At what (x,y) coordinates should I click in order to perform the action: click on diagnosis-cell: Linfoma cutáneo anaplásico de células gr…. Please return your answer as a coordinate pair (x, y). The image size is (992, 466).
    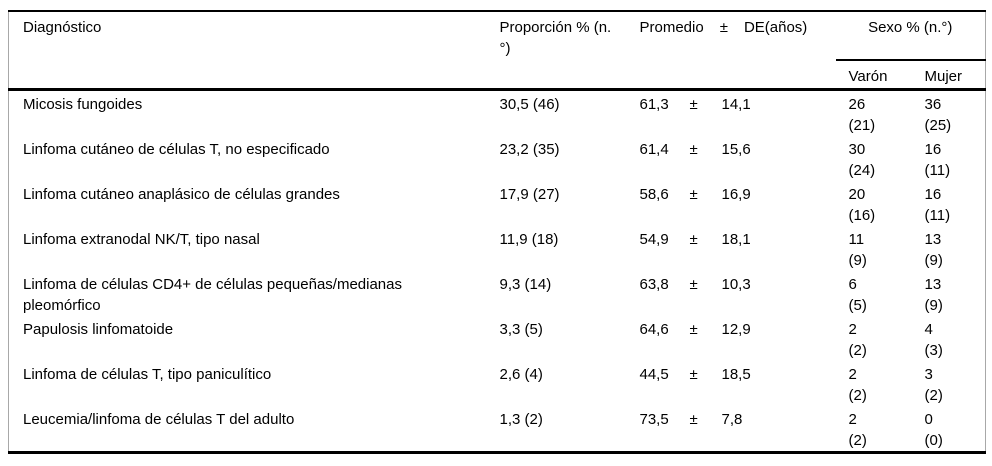
    Looking at the image, I should click on (181, 194).